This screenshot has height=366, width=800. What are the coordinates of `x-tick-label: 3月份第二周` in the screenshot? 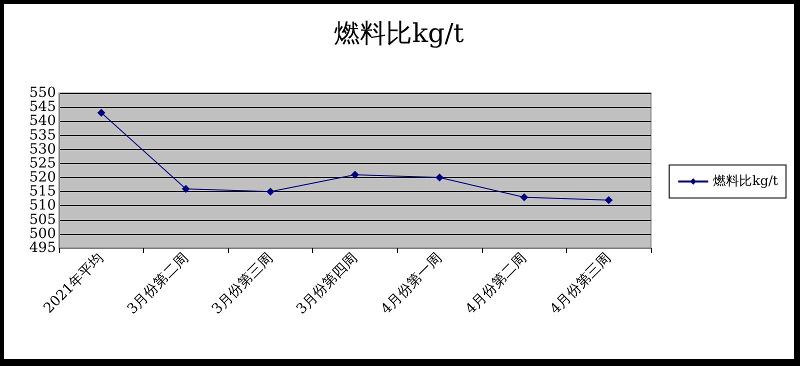 It's located at (158, 284).